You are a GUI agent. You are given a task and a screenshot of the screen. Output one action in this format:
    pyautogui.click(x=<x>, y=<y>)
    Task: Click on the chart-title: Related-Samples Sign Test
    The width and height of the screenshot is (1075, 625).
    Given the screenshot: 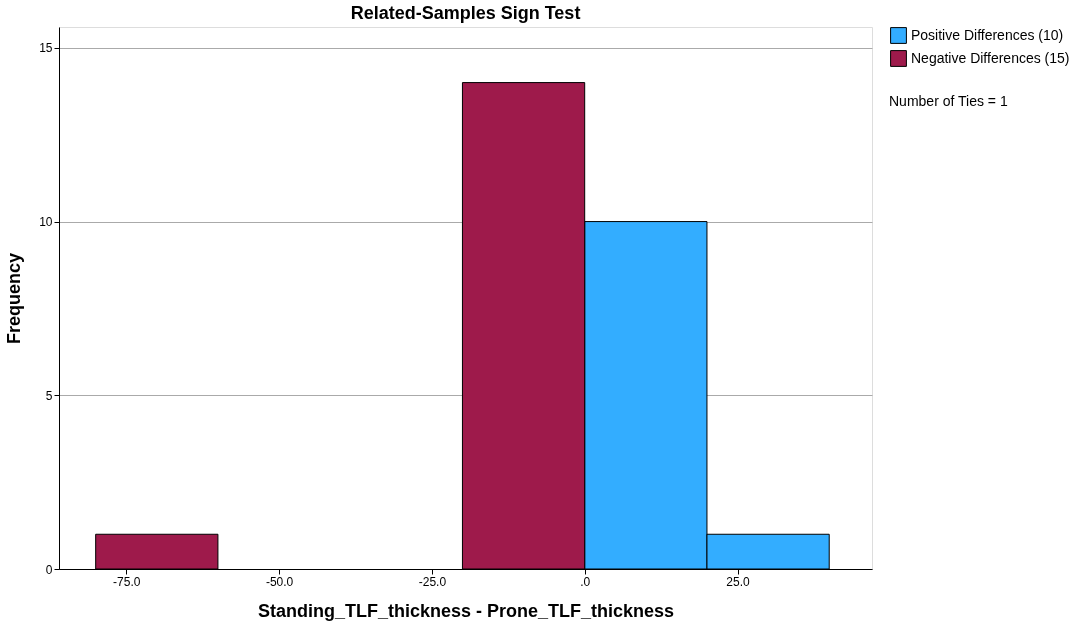 What is the action you would take?
    pyautogui.click(x=465, y=13)
    